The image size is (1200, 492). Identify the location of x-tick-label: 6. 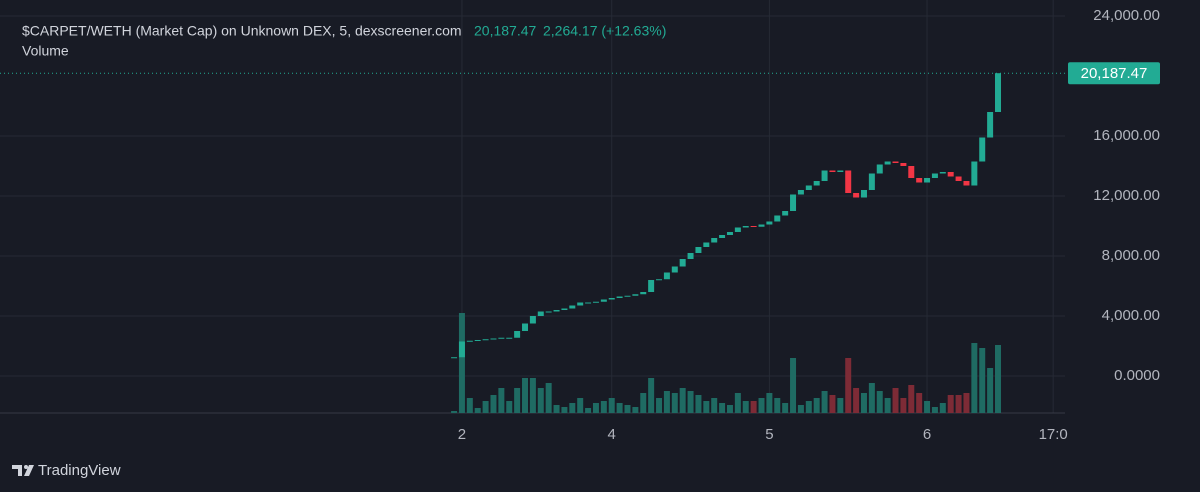
(927, 434).